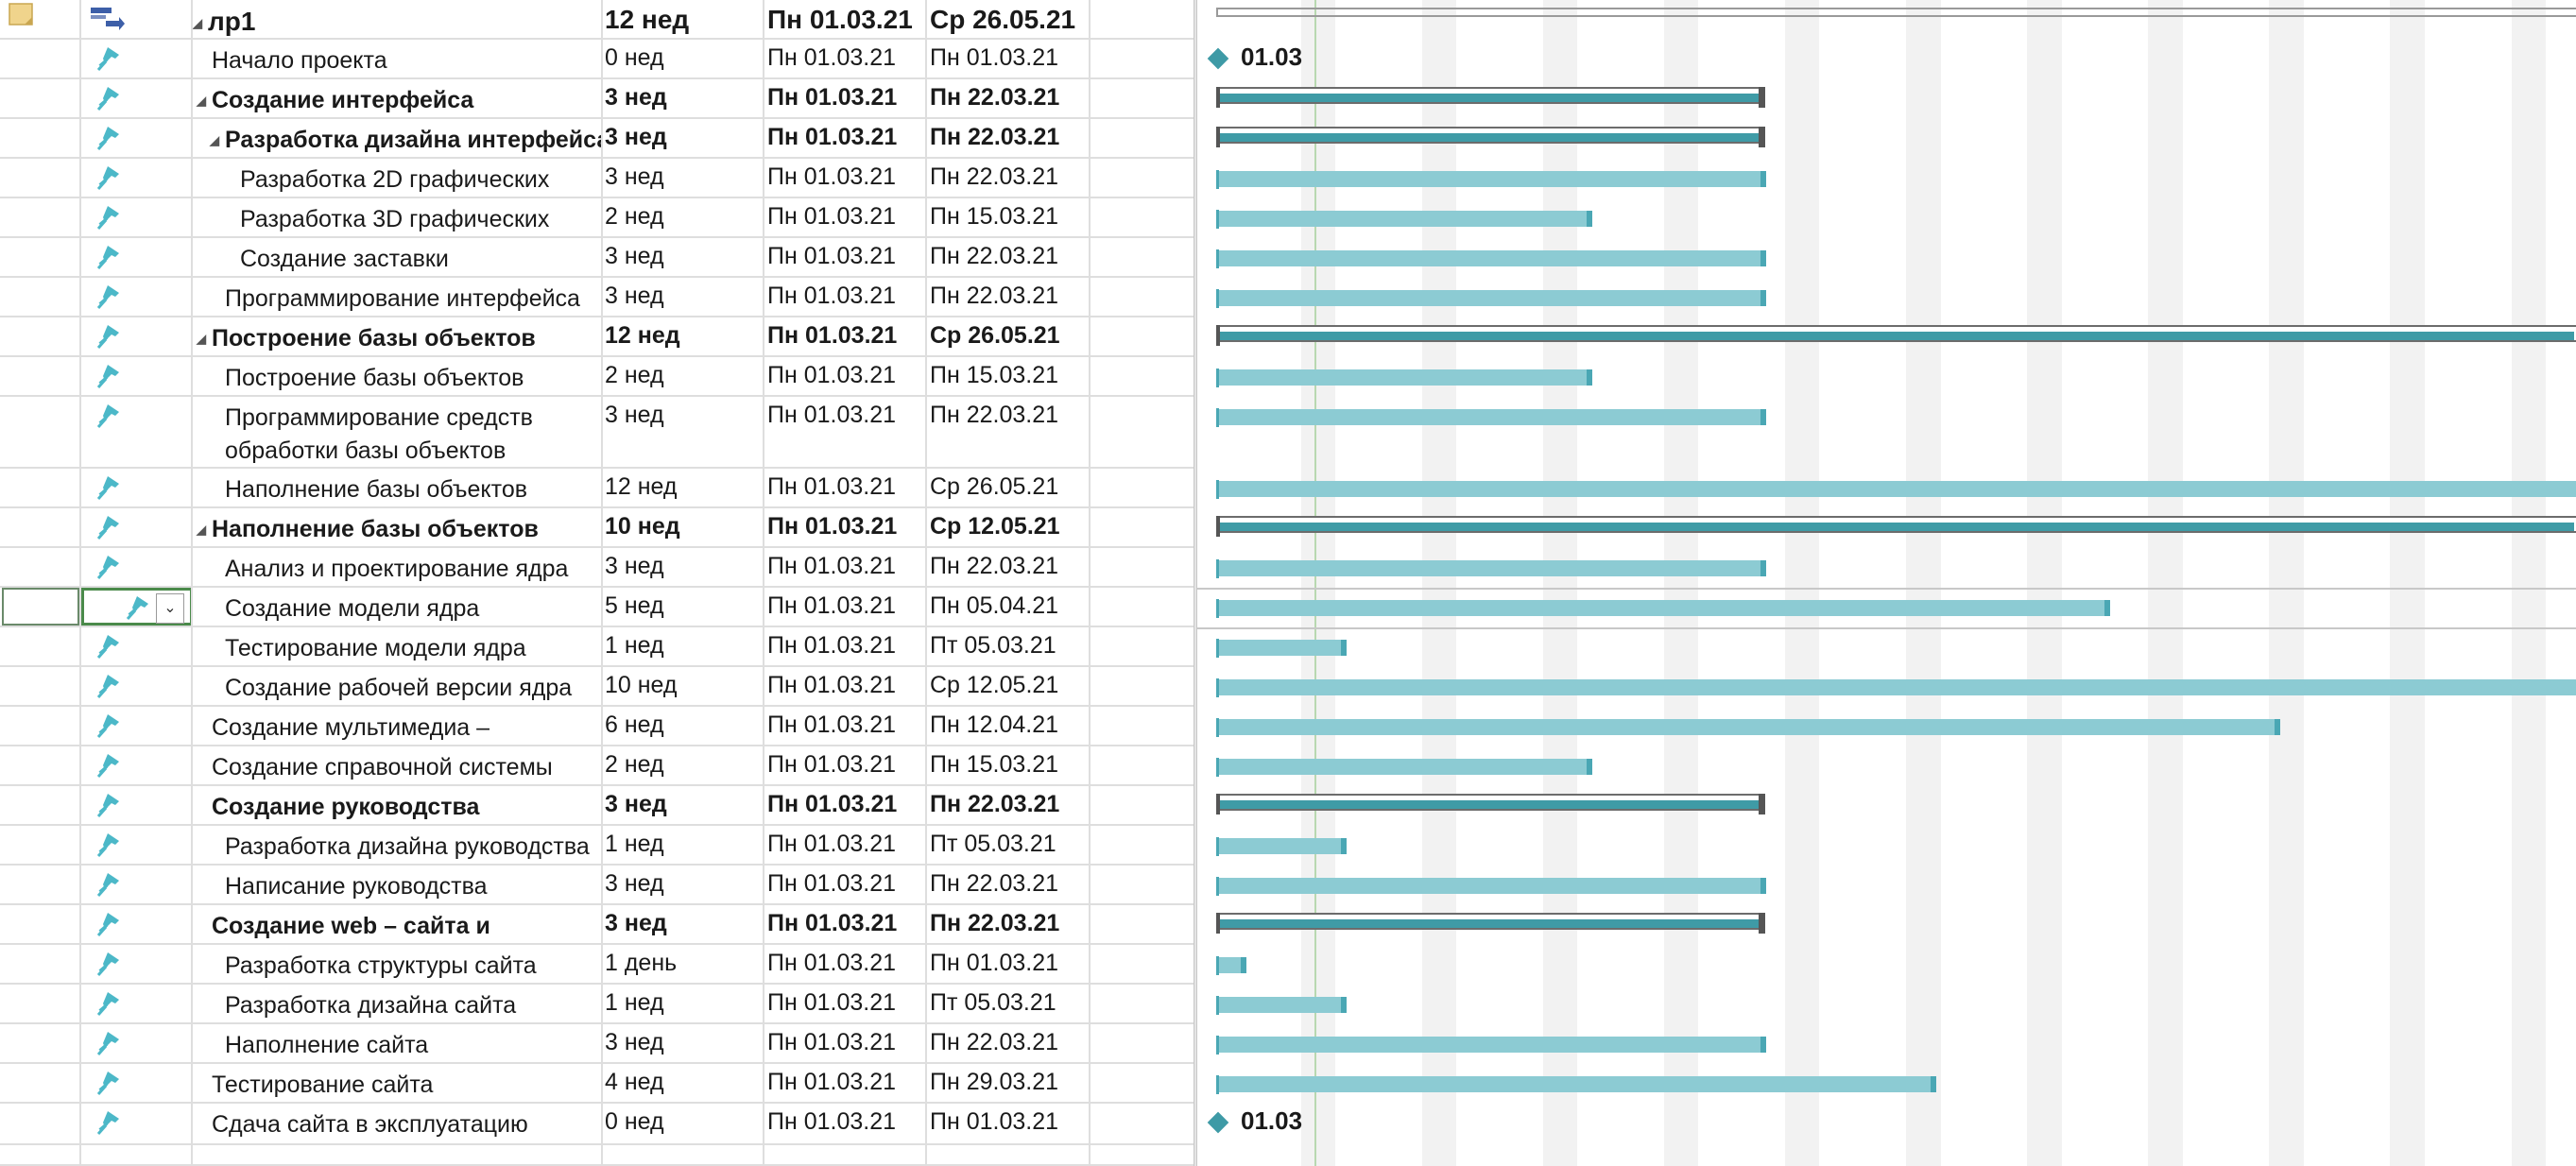 This screenshot has height=1166, width=2576. Describe the element at coordinates (170, 608) in the screenshot. I see `task-mode-dropdown-button: ⌄` at that location.